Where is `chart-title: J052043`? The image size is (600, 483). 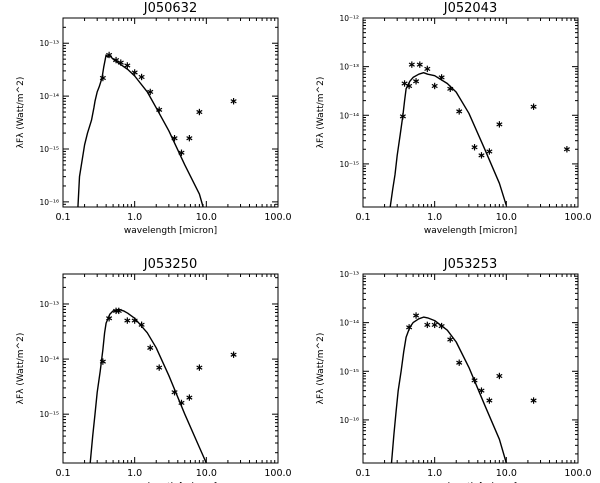 chart-title: J052043 is located at coordinates (470, 8).